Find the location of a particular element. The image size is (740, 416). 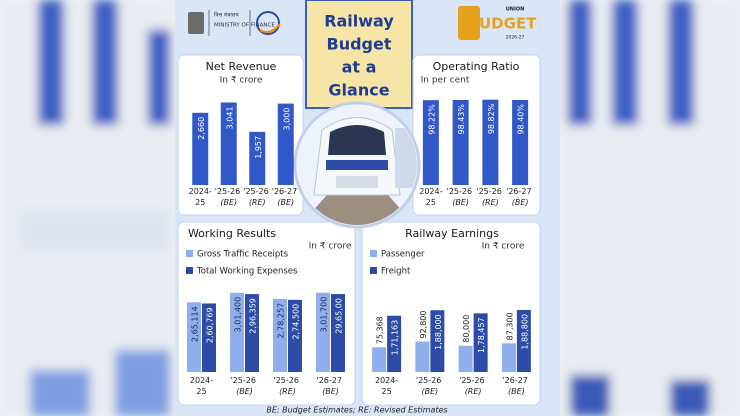

budget-word: BUDGET is located at coordinates (503, 24).